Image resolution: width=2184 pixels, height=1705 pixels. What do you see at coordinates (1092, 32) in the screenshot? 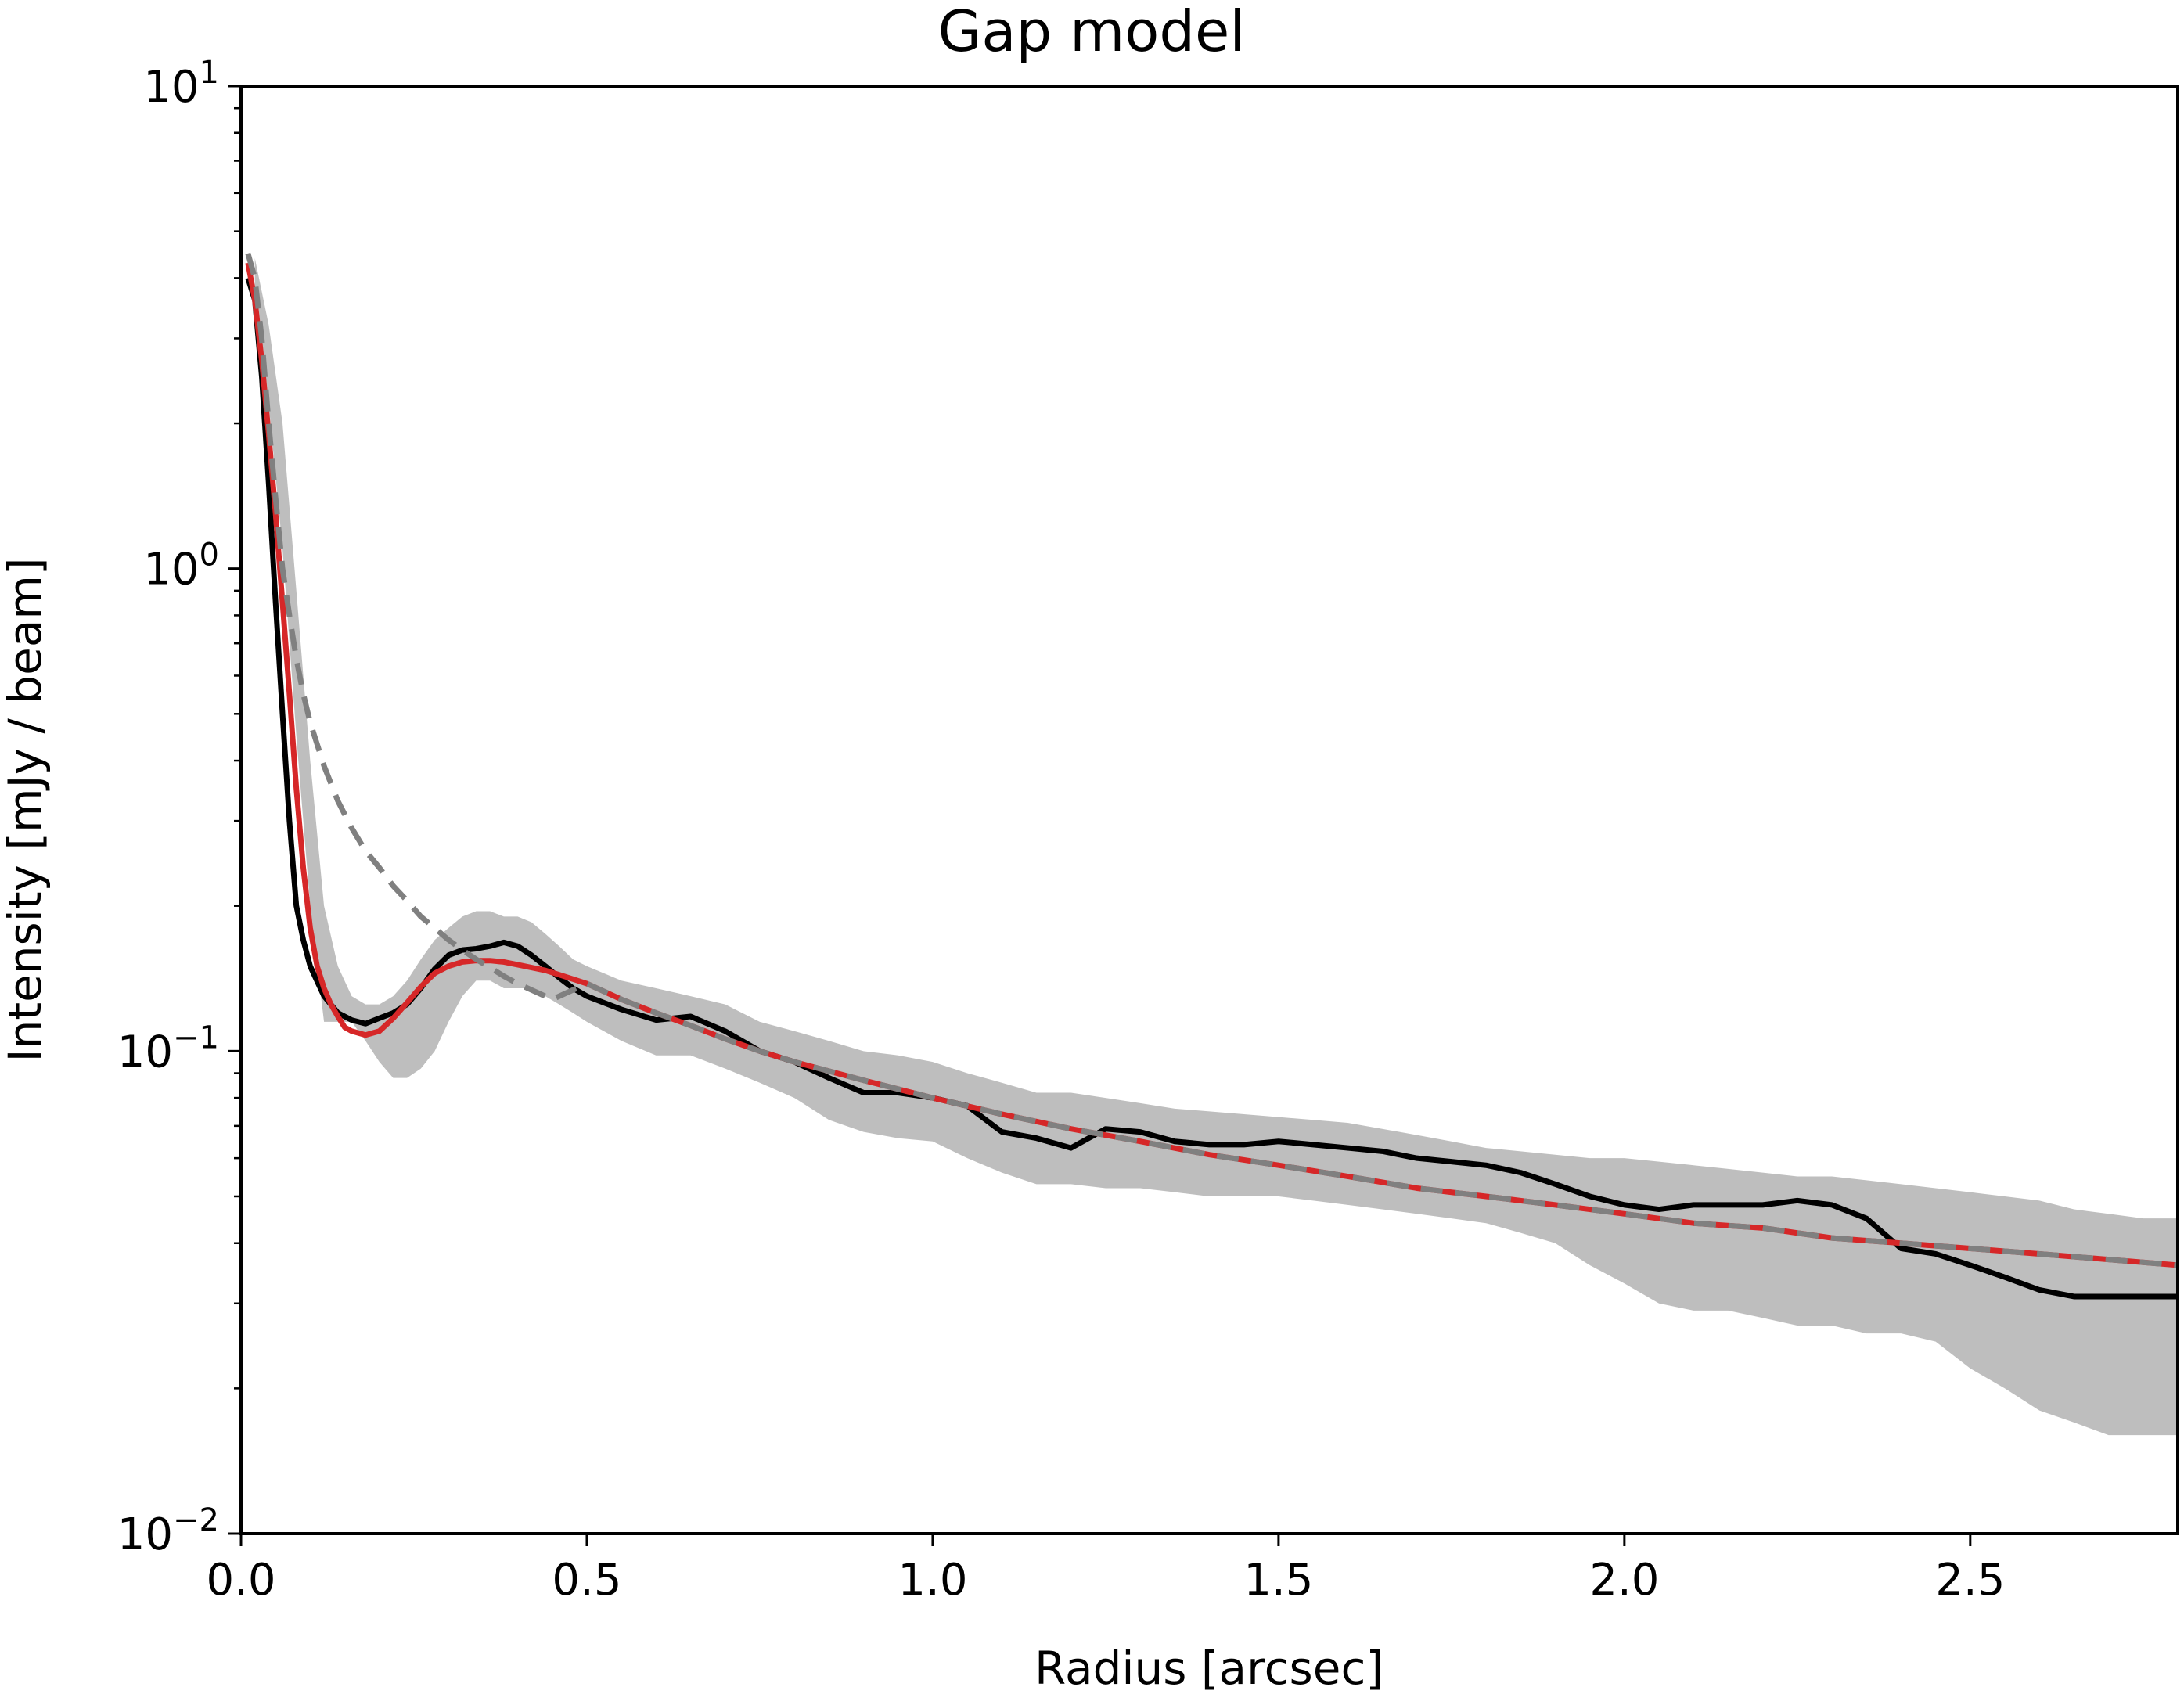
I see `chart-title: Gap model` at bounding box center [1092, 32].